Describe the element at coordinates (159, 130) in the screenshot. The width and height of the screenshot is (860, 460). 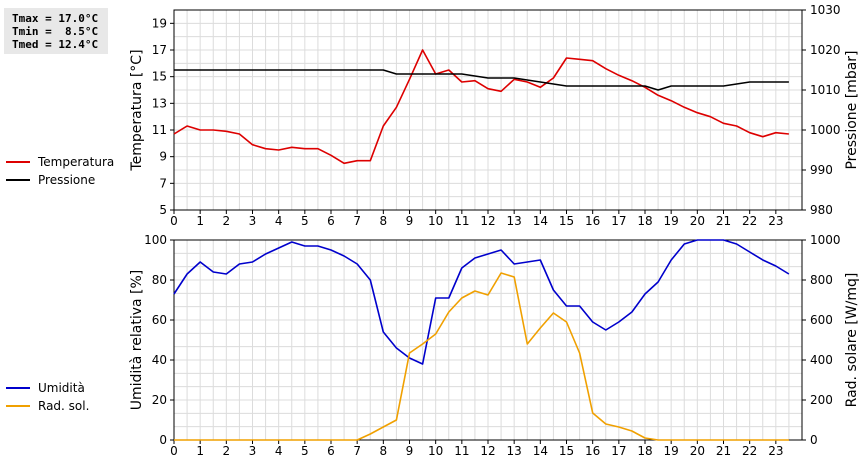
I see `y-left-tick-label: 11` at that location.